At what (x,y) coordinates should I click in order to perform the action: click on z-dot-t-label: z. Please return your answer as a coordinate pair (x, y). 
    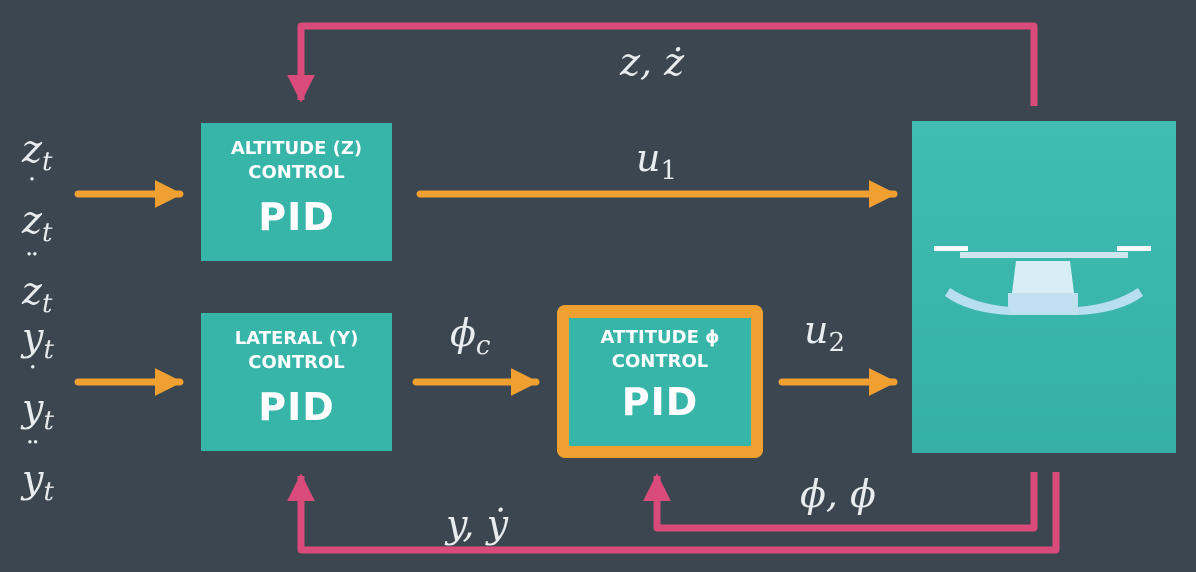
    Looking at the image, I should click on (32, 220).